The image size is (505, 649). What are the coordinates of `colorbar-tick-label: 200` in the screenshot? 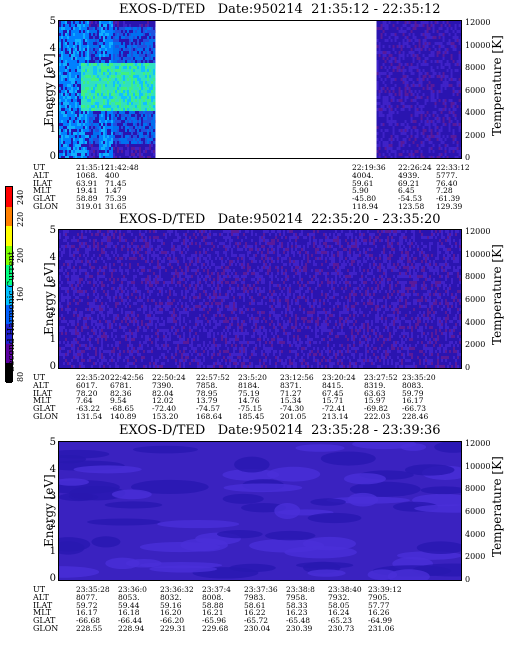 It's located at (20, 255).